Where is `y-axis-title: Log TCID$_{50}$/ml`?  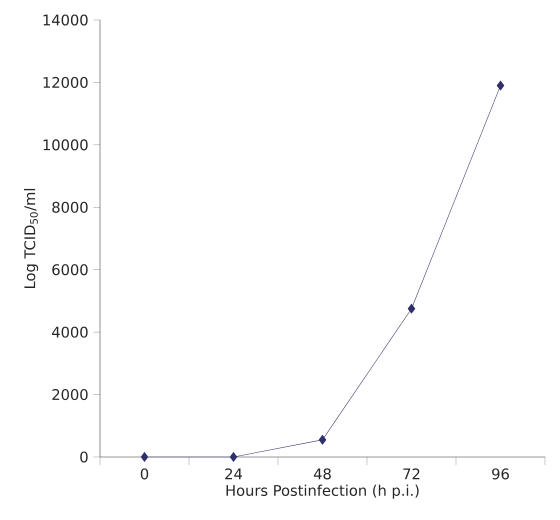 y-axis-title: Log TCID$_{50}$/ml is located at coordinates (31, 238).